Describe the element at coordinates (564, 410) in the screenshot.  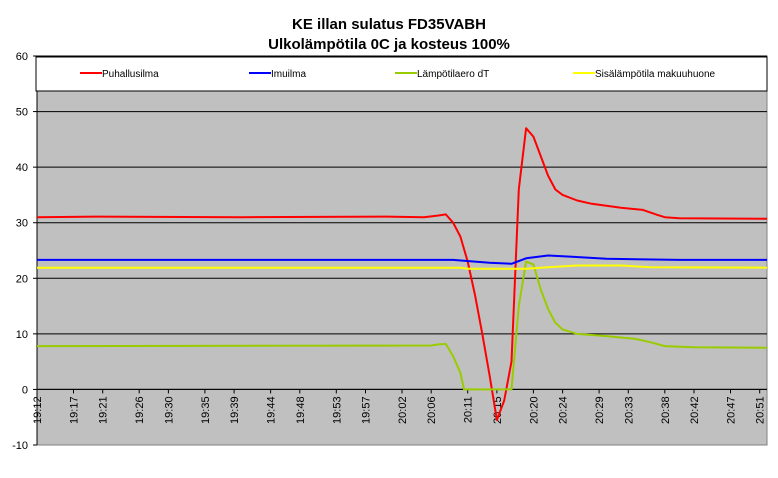
I see `x-tick-label: 20:24` at that location.